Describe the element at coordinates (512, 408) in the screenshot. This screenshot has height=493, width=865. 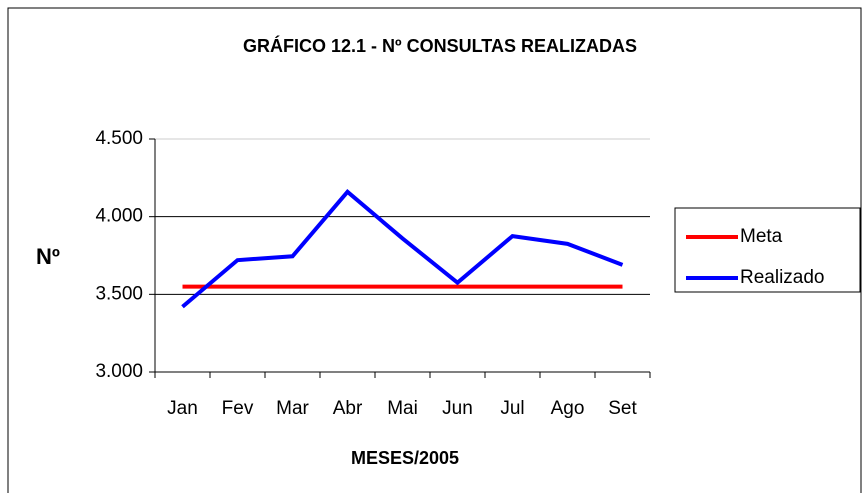
I see `x-tick-label: Jul` at that location.